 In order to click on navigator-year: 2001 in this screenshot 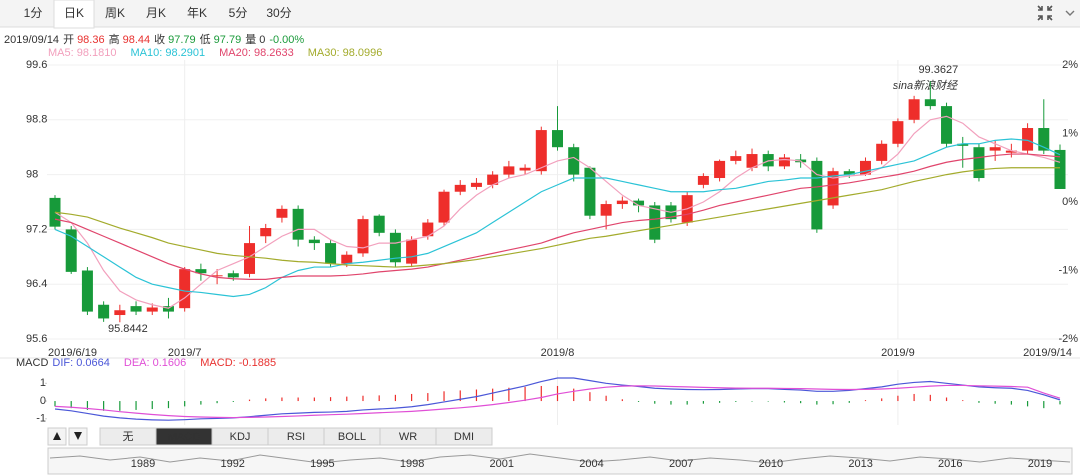, I will do `click(502, 464)`.